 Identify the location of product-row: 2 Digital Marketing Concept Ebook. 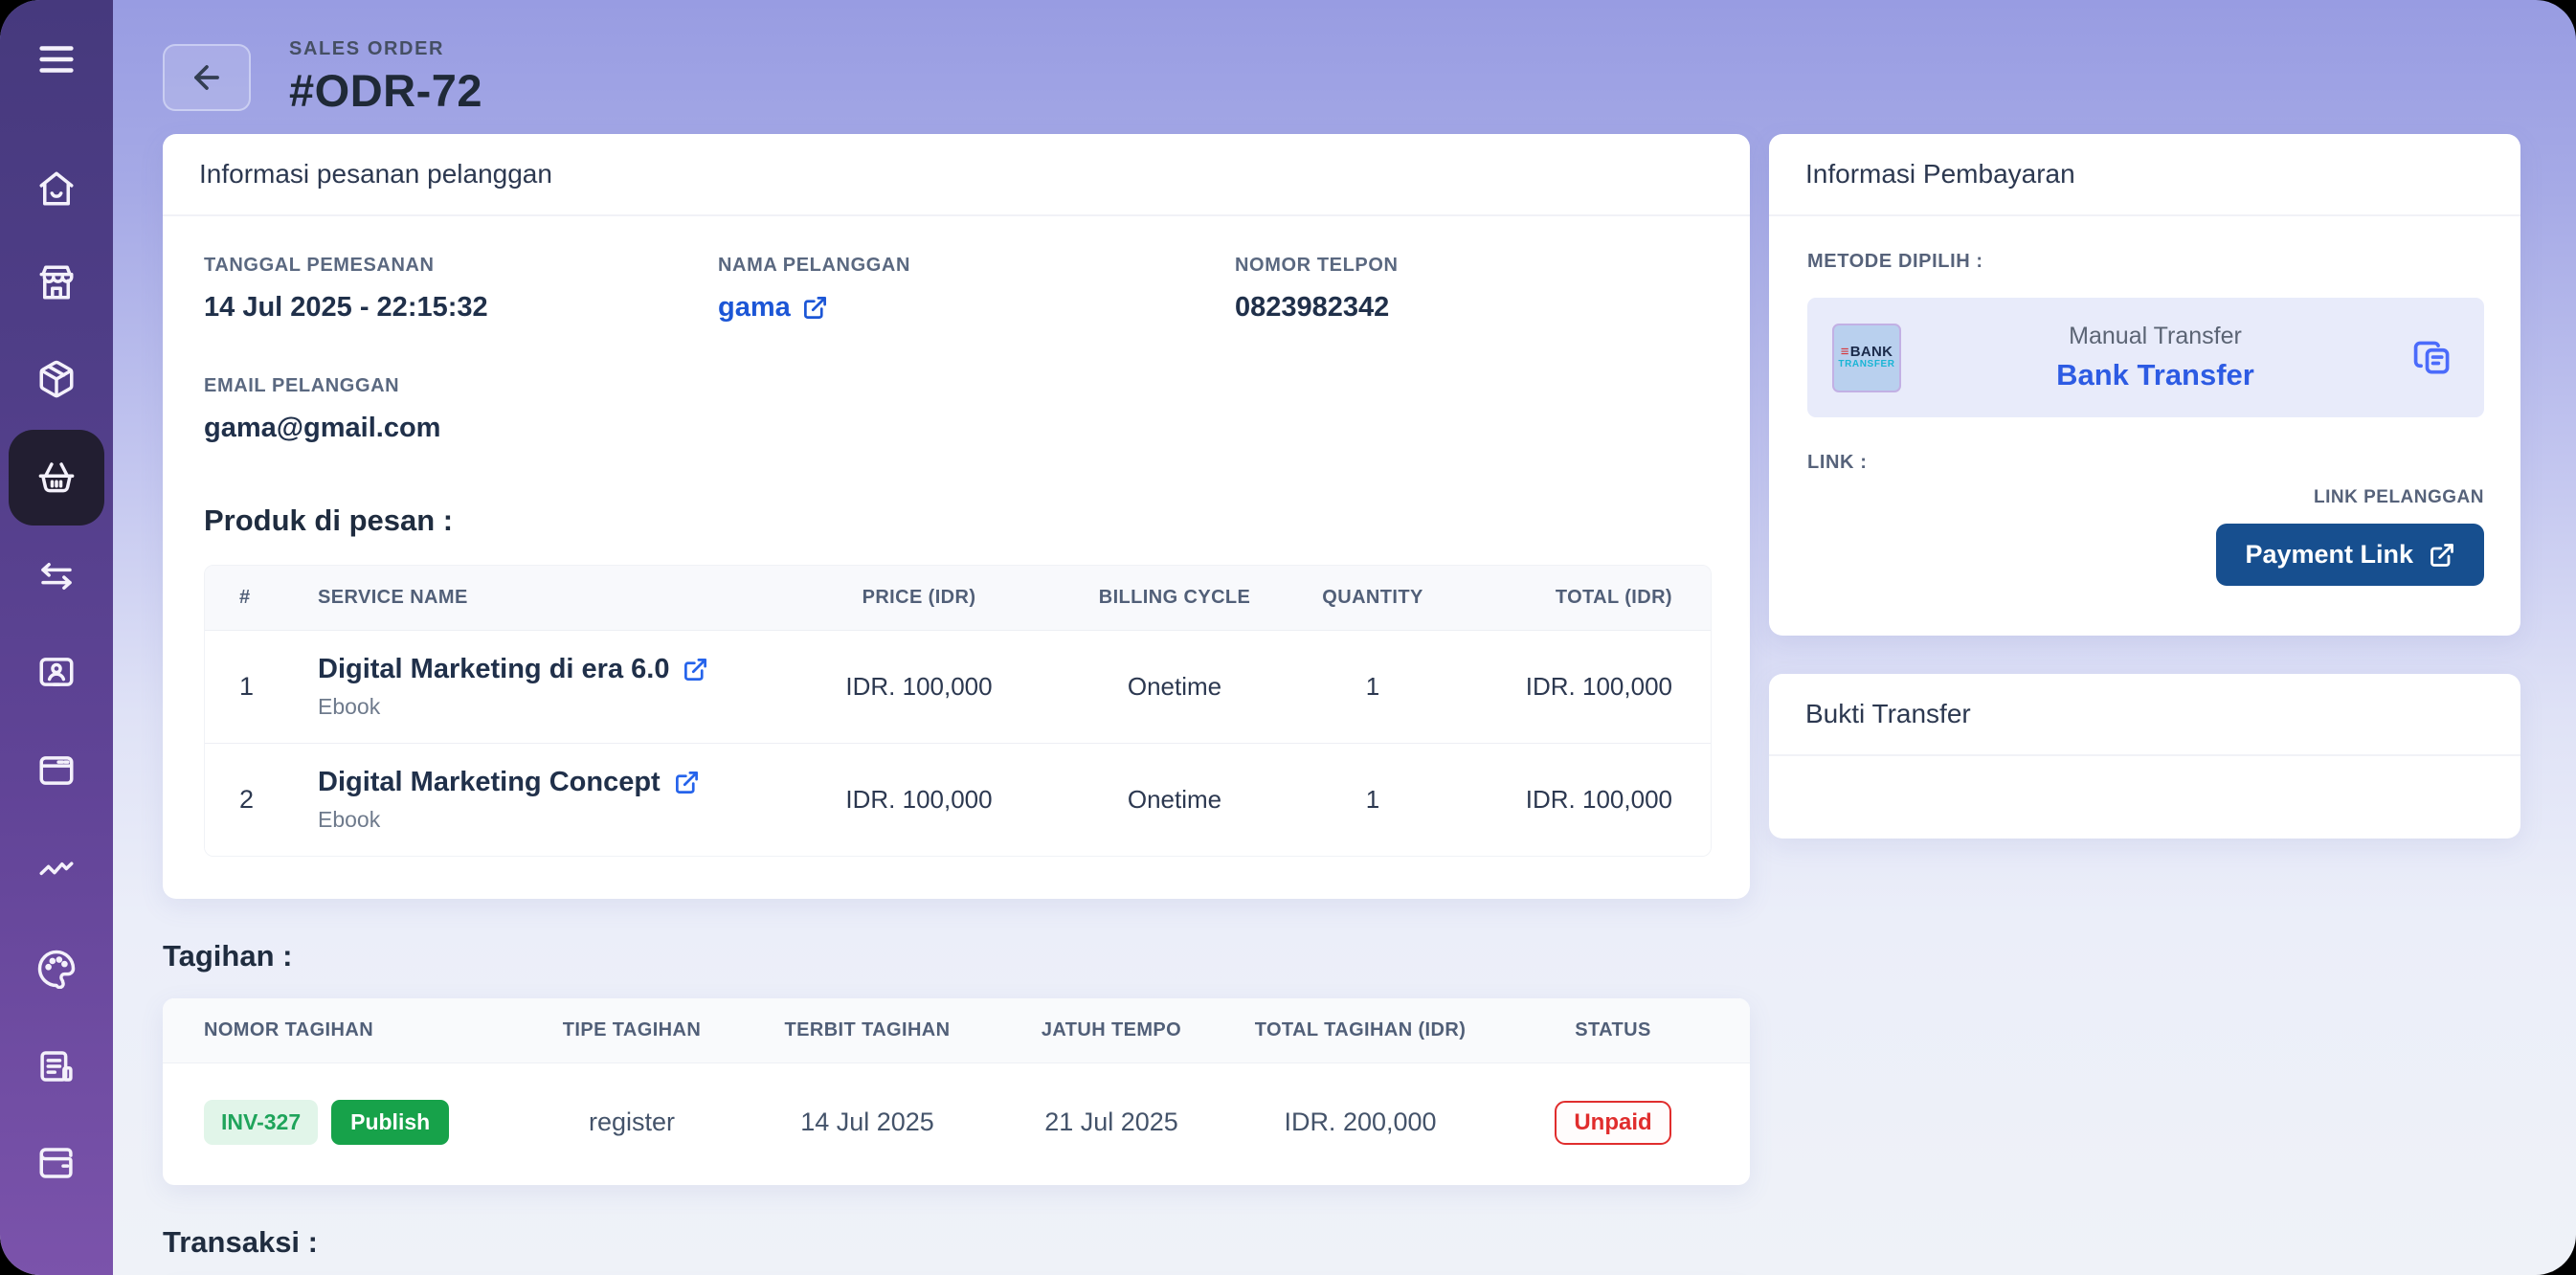
(958, 799).